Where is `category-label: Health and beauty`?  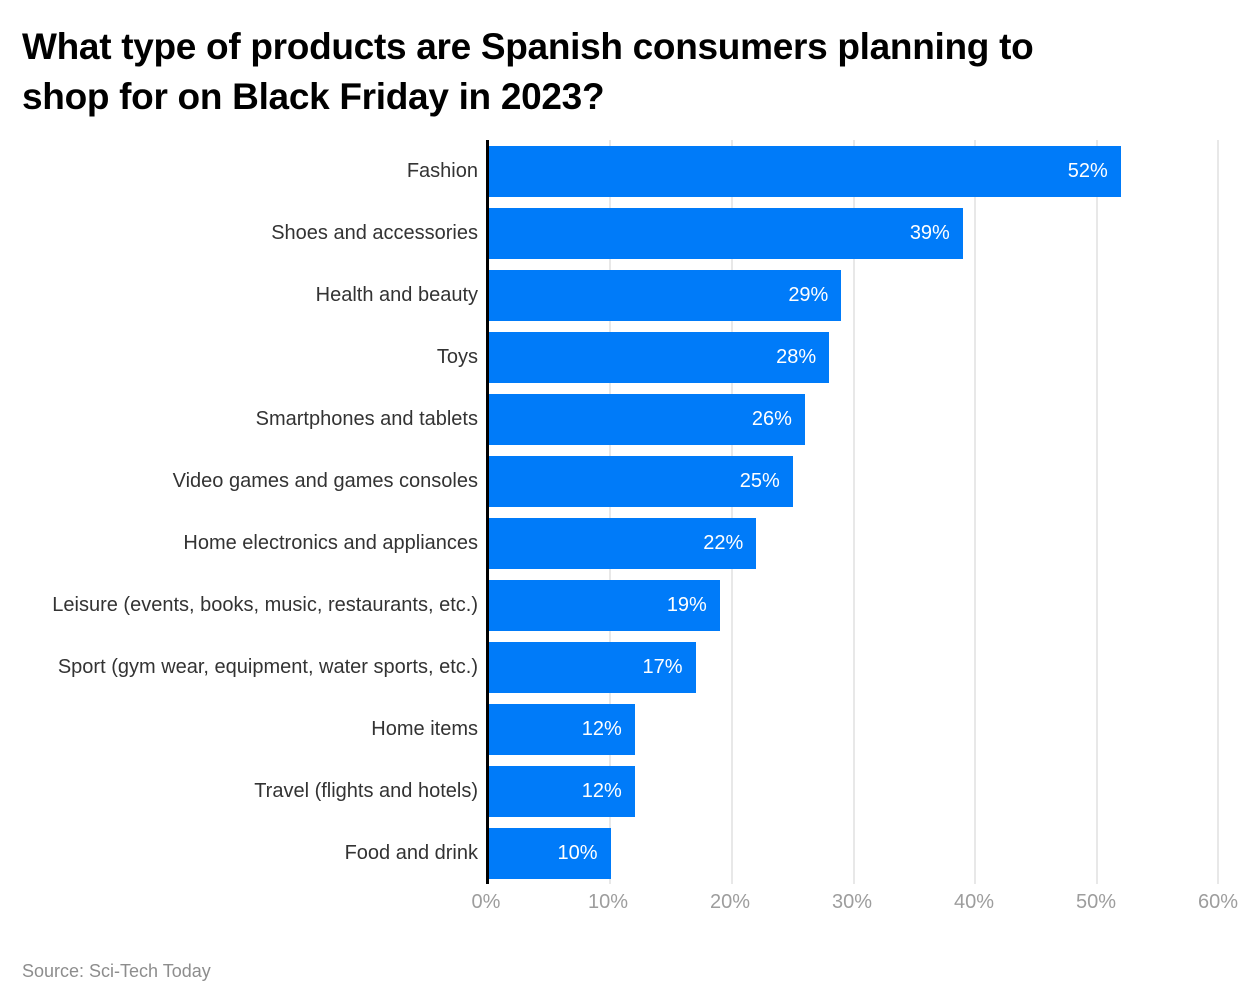
category-label: Health and beauty is located at coordinates (396, 295).